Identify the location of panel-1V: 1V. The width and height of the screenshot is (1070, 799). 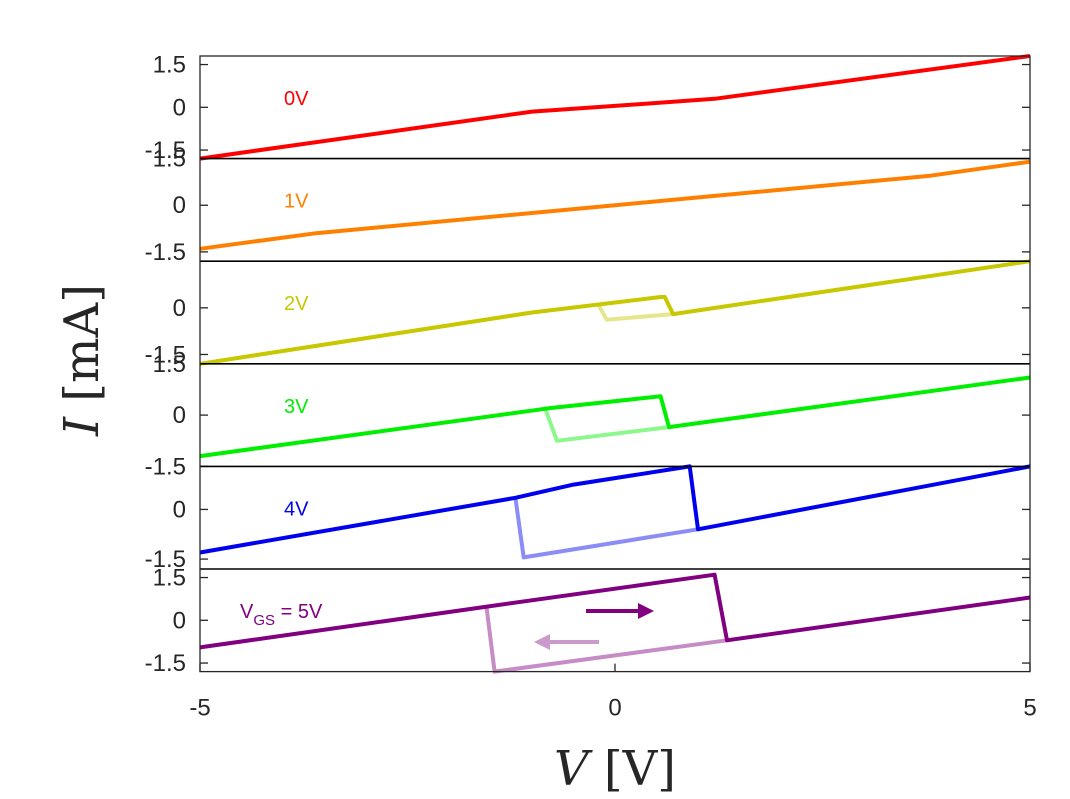
(615, 205).